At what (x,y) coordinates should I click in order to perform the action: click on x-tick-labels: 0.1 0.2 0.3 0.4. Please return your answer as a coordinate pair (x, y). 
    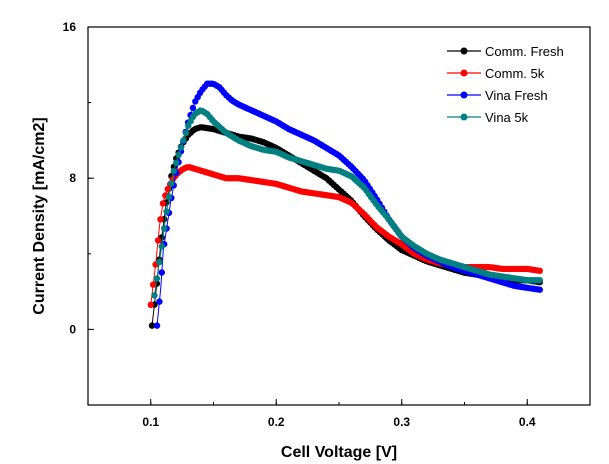
    Looking at the image, I should click on (339, 422).